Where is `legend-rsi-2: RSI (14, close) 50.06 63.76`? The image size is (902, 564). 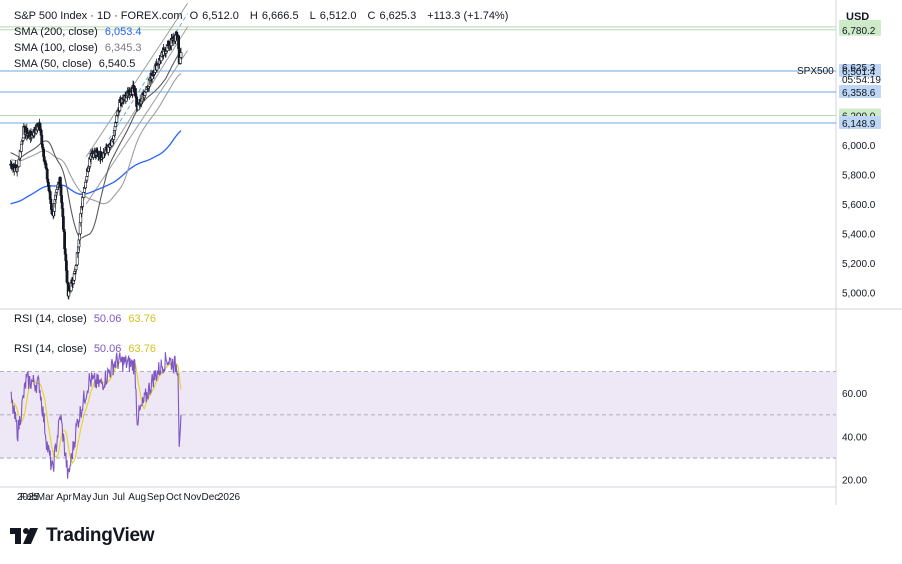
legend-rsi-2: RSI (14, close) 50.06 63.76 is located at coordinates (87, 349).